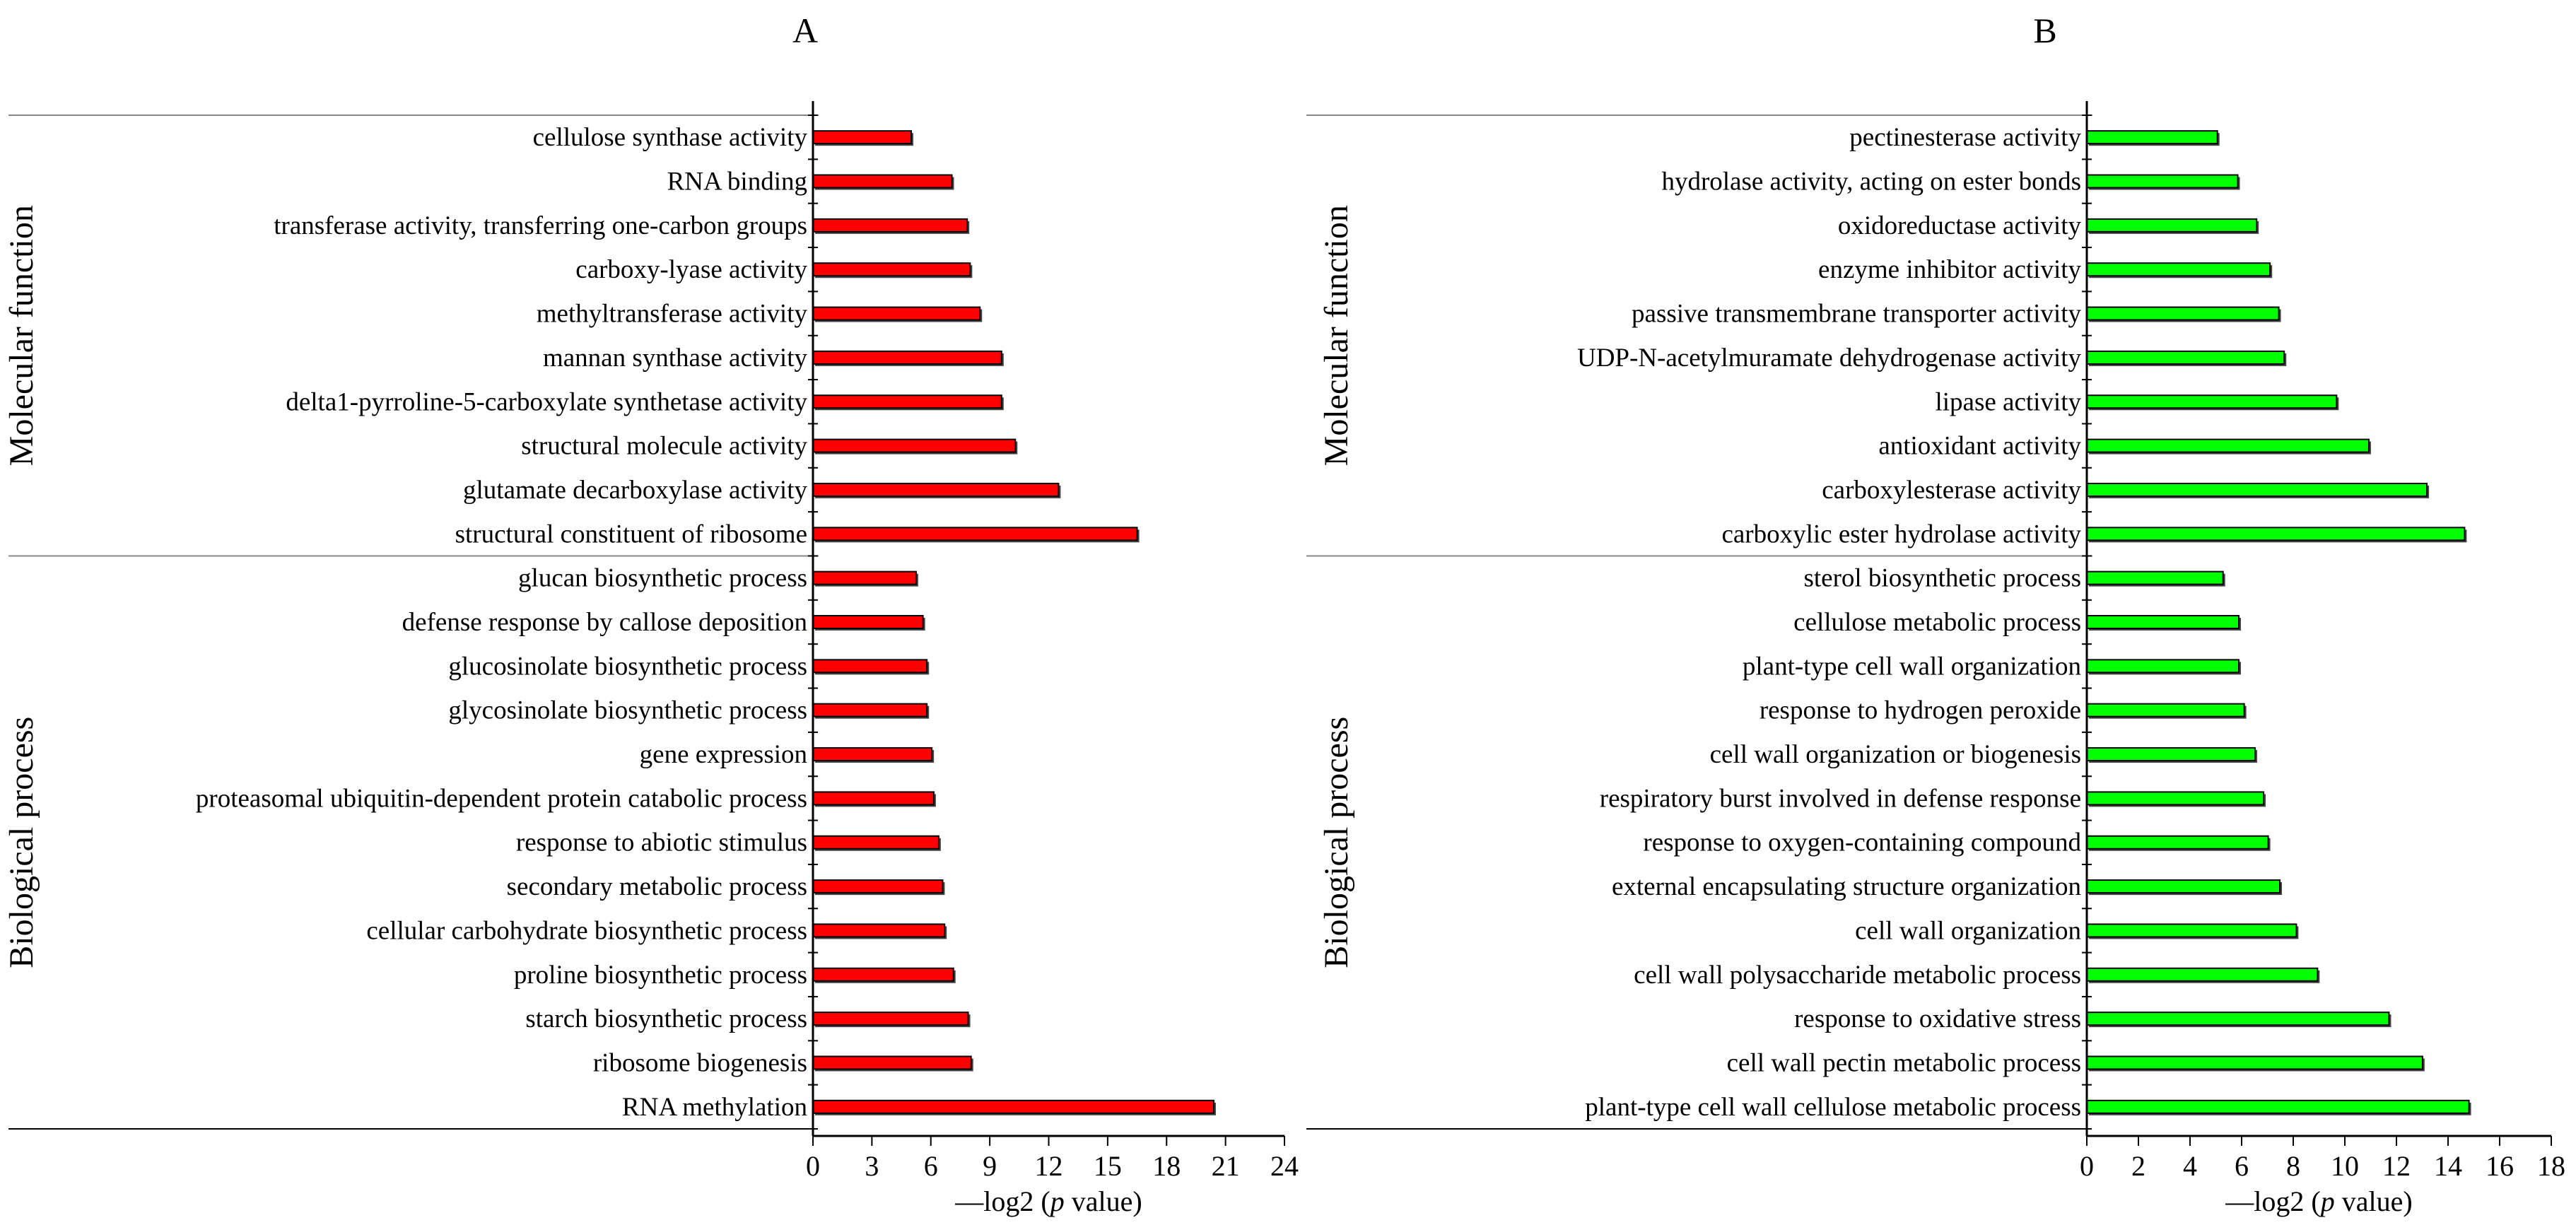 The width and height of the screenshot is (2576, 1225). Describe the element at coordinates (2500, 1166) in the screenshot. I see `x-tick-label: 16` at that location.